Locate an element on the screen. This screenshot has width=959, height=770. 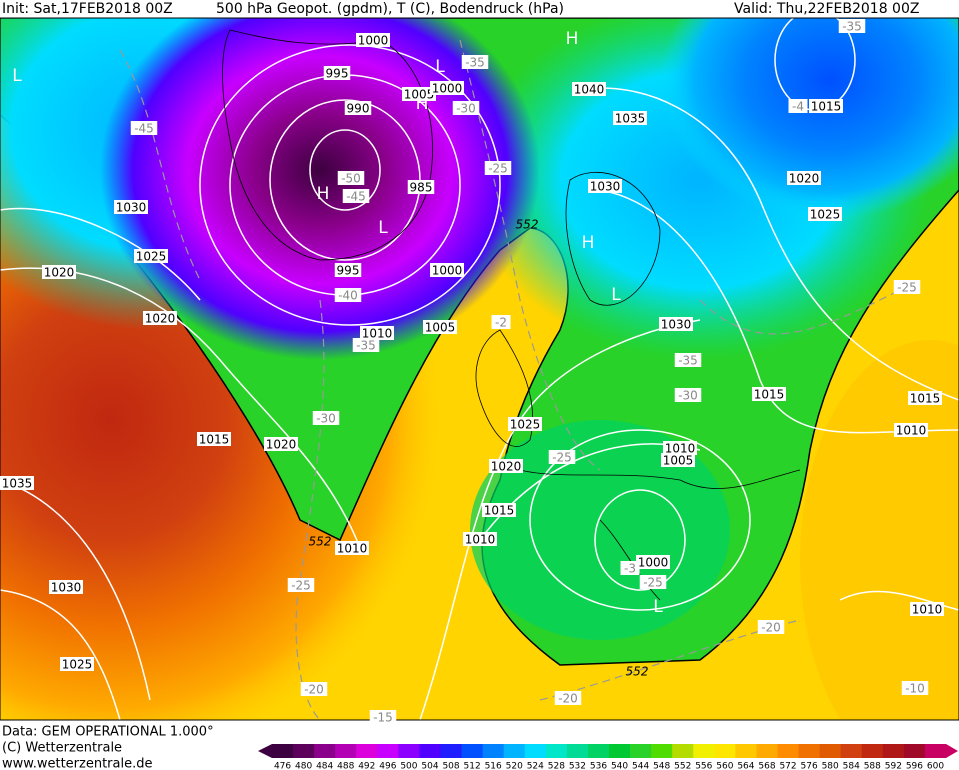
isobar-label: 1000 is located at coordinates (373, 41).